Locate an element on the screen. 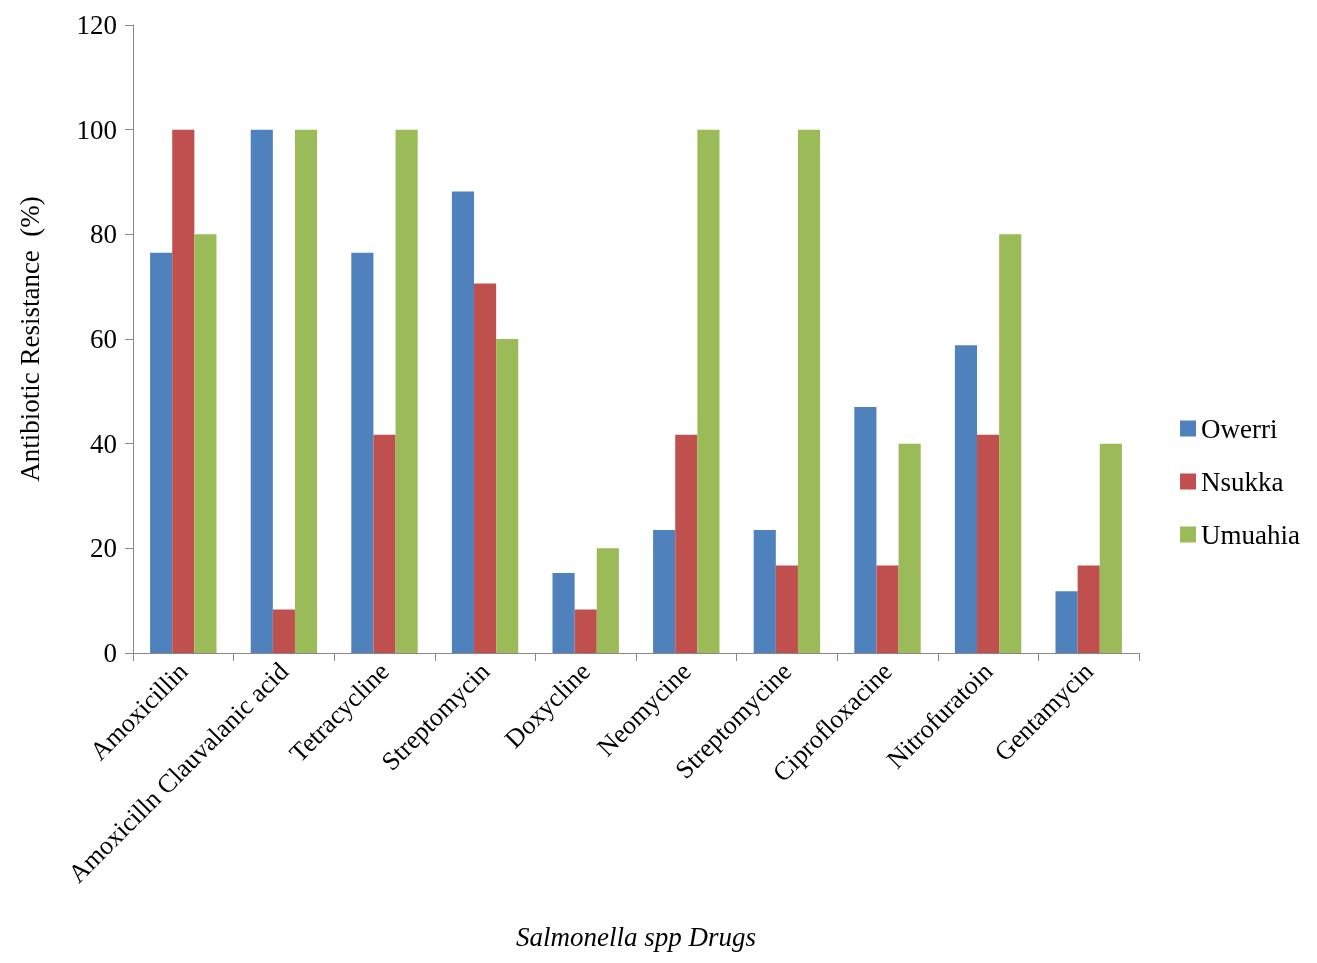 This screenshot has height=963, width=1317. legend-label: Owerri is located at coordinates (1239, 428).